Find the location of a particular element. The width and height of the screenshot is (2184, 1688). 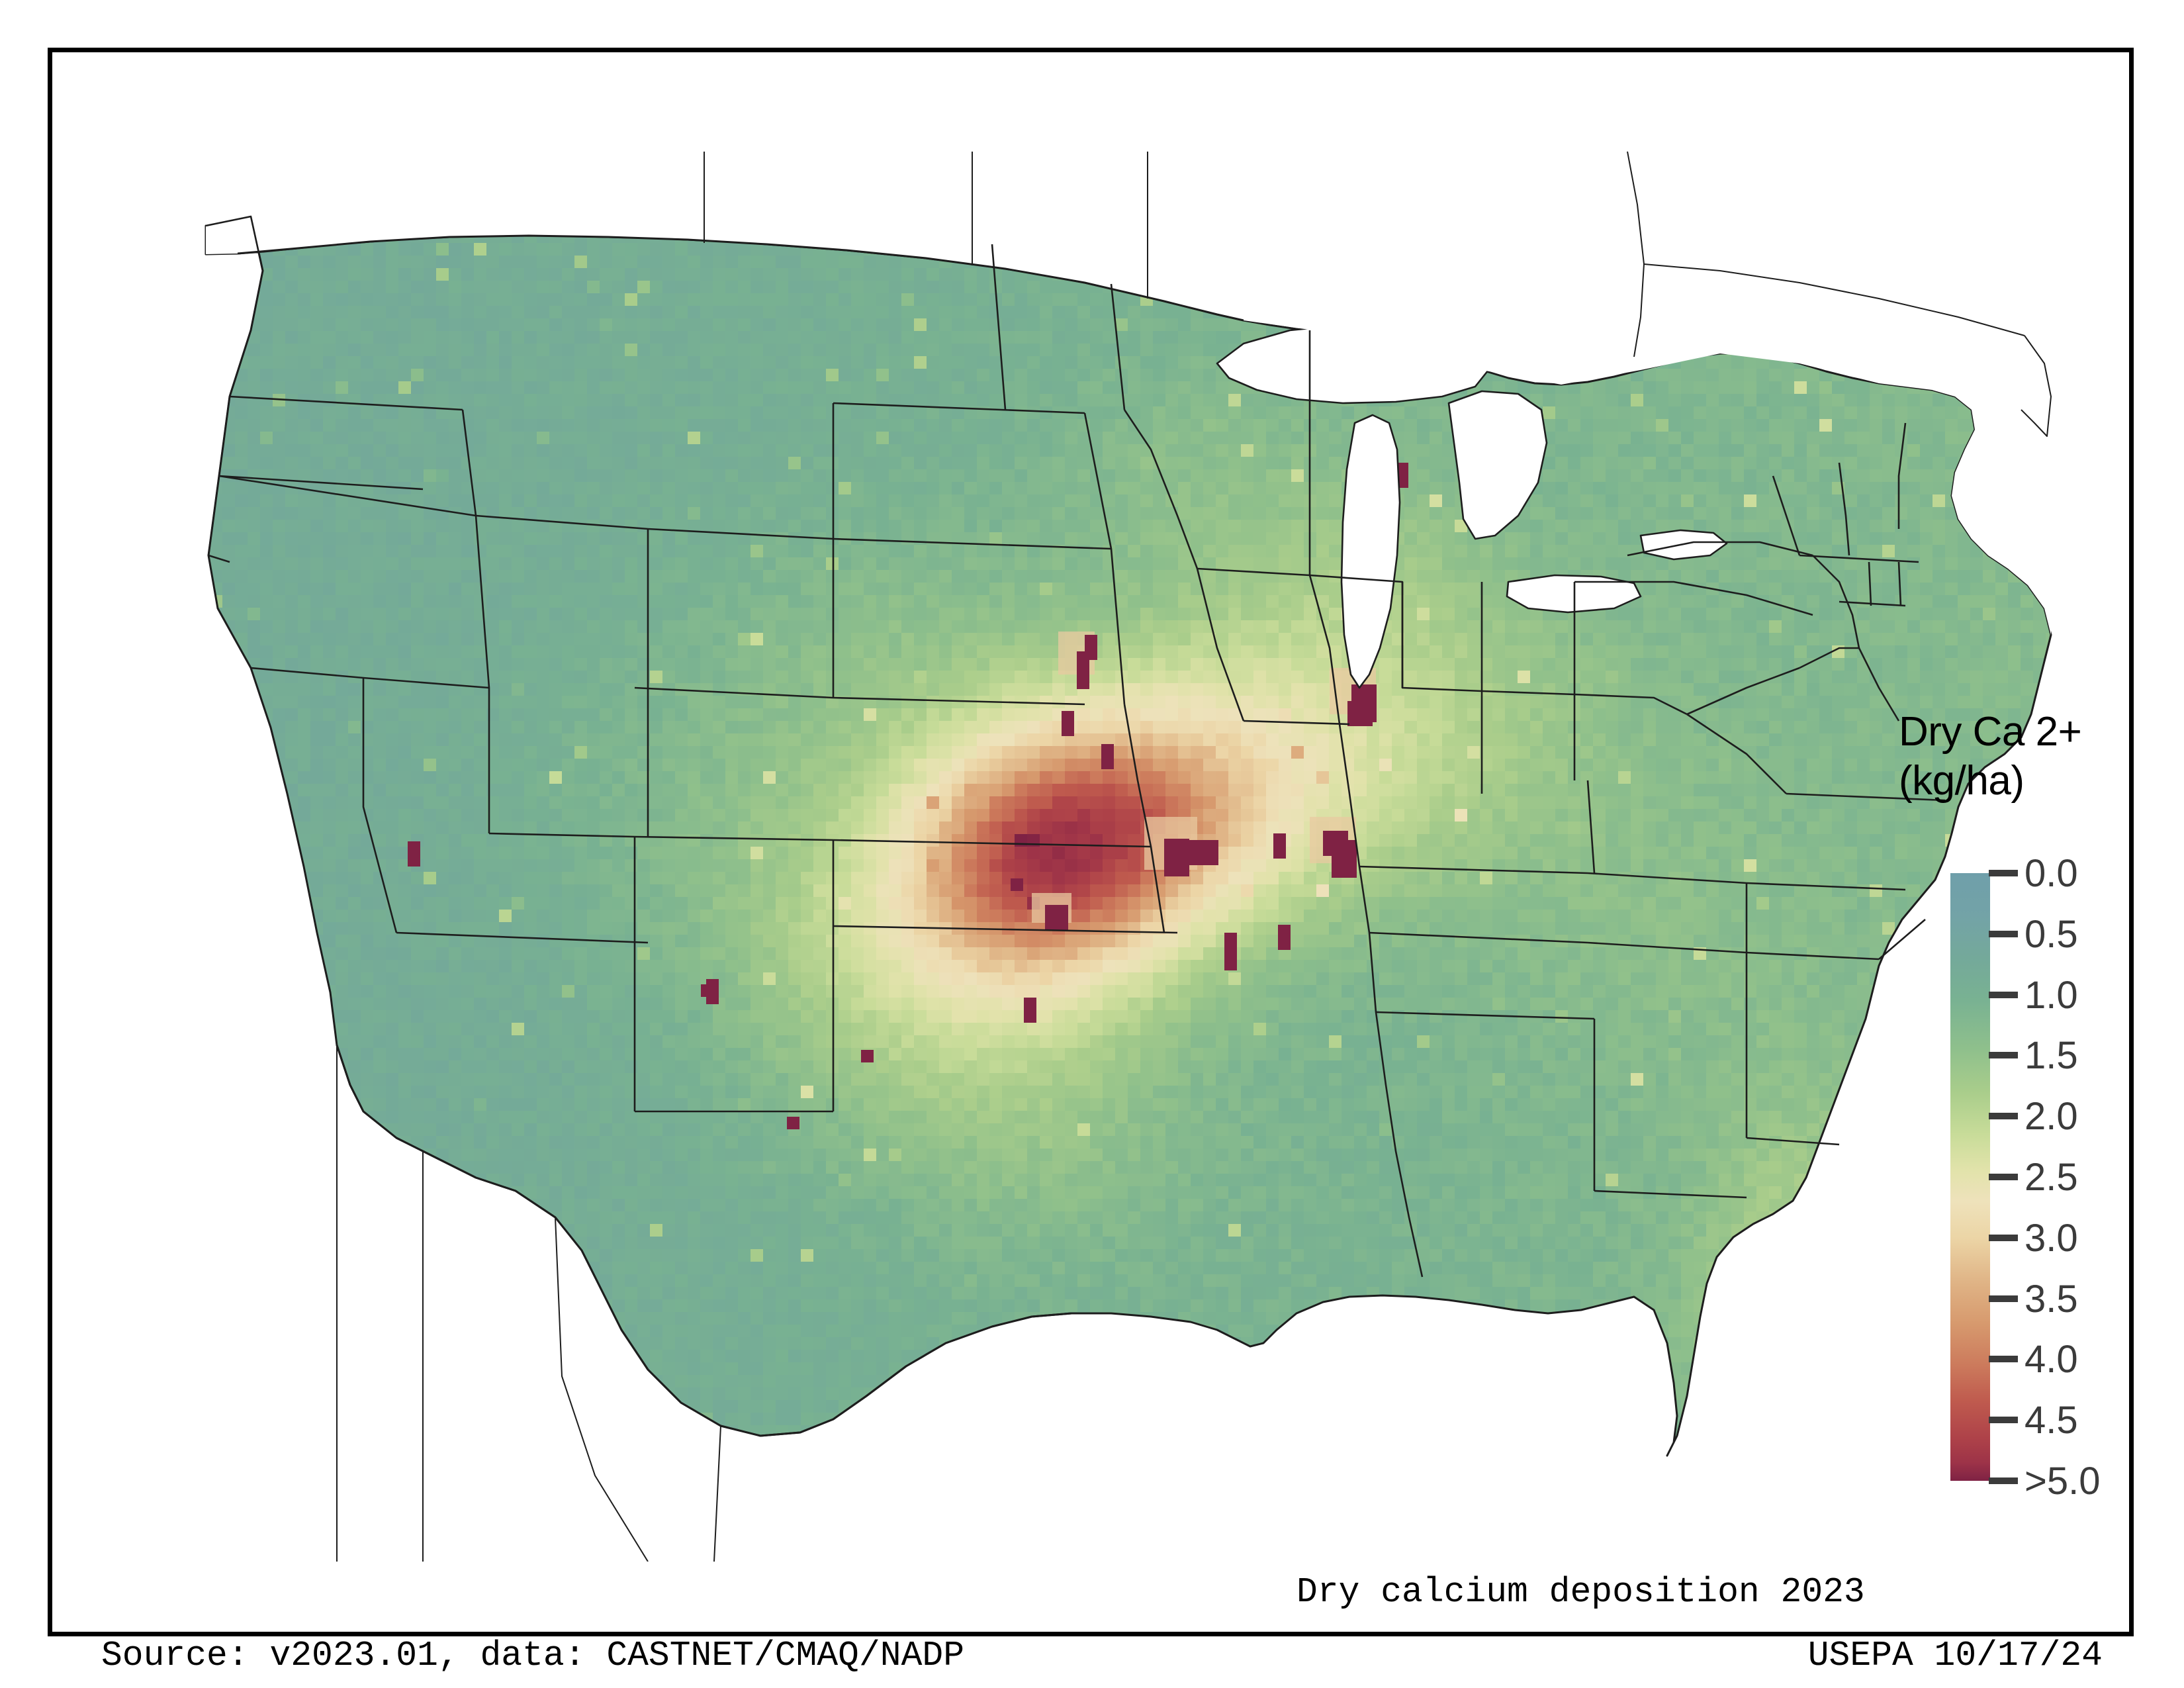

colorbar-gradient is located at coordinates (1970, 1177).